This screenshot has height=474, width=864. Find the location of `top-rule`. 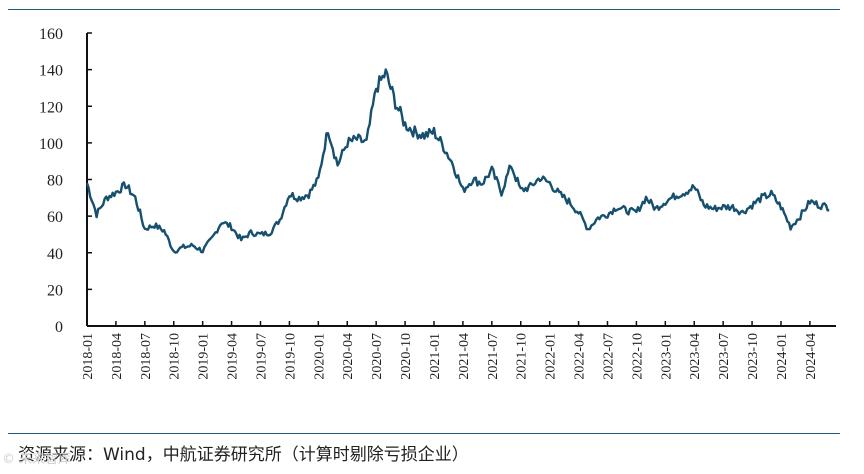

top-rule is located at coordinates (424, 9).